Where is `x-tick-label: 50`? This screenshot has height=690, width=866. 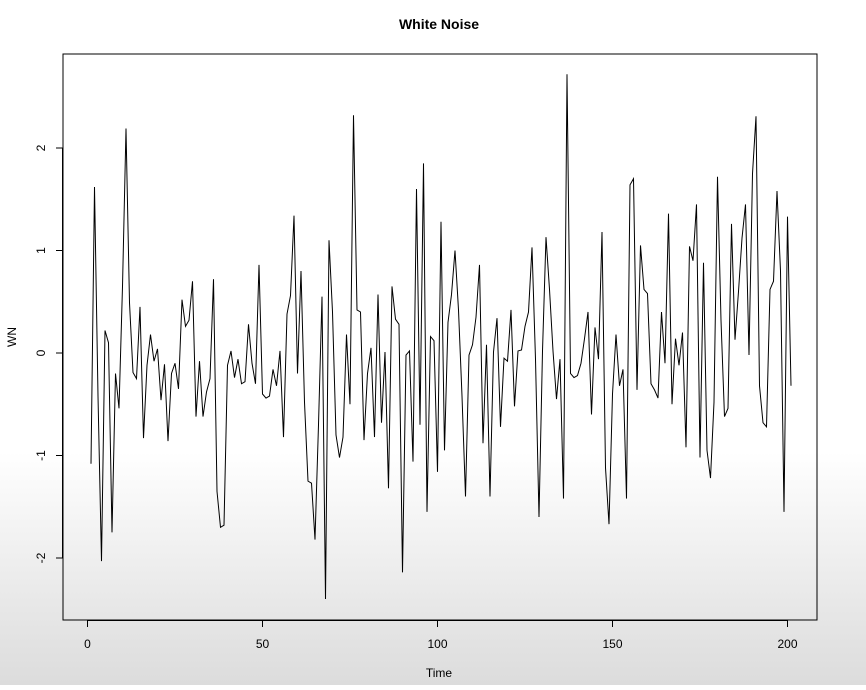
x-tick-label: 50 is located at coordinates (263, 644).